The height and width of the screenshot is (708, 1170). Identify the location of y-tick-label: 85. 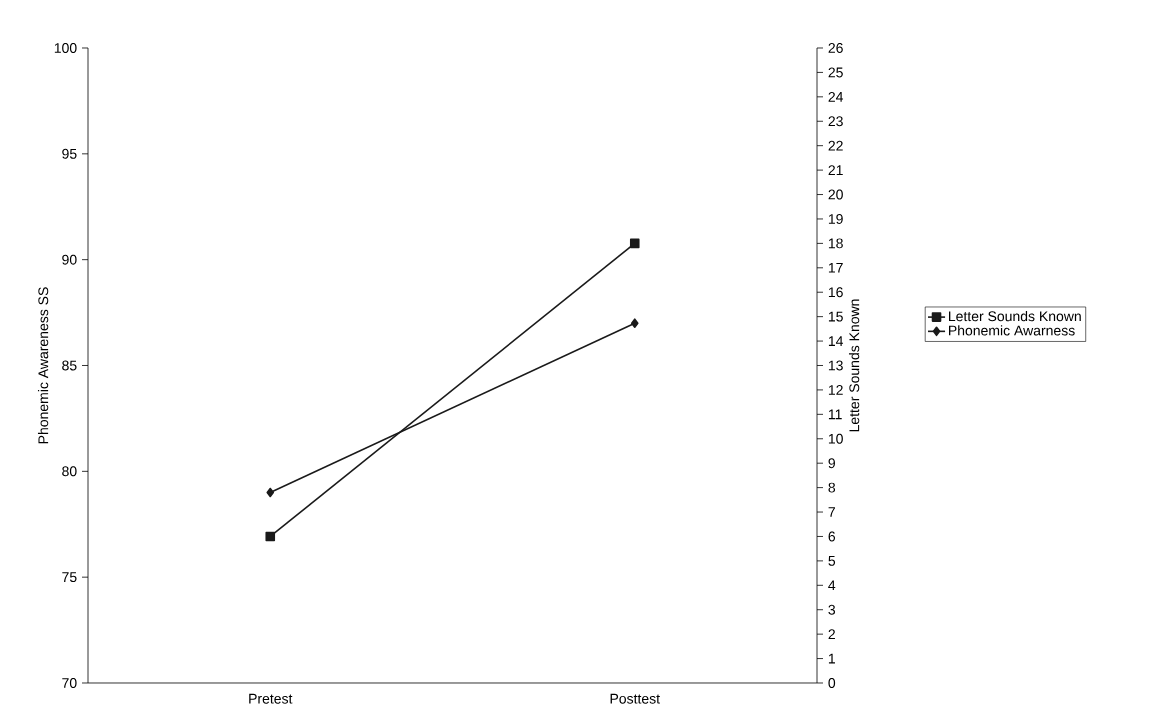
(69, 365).